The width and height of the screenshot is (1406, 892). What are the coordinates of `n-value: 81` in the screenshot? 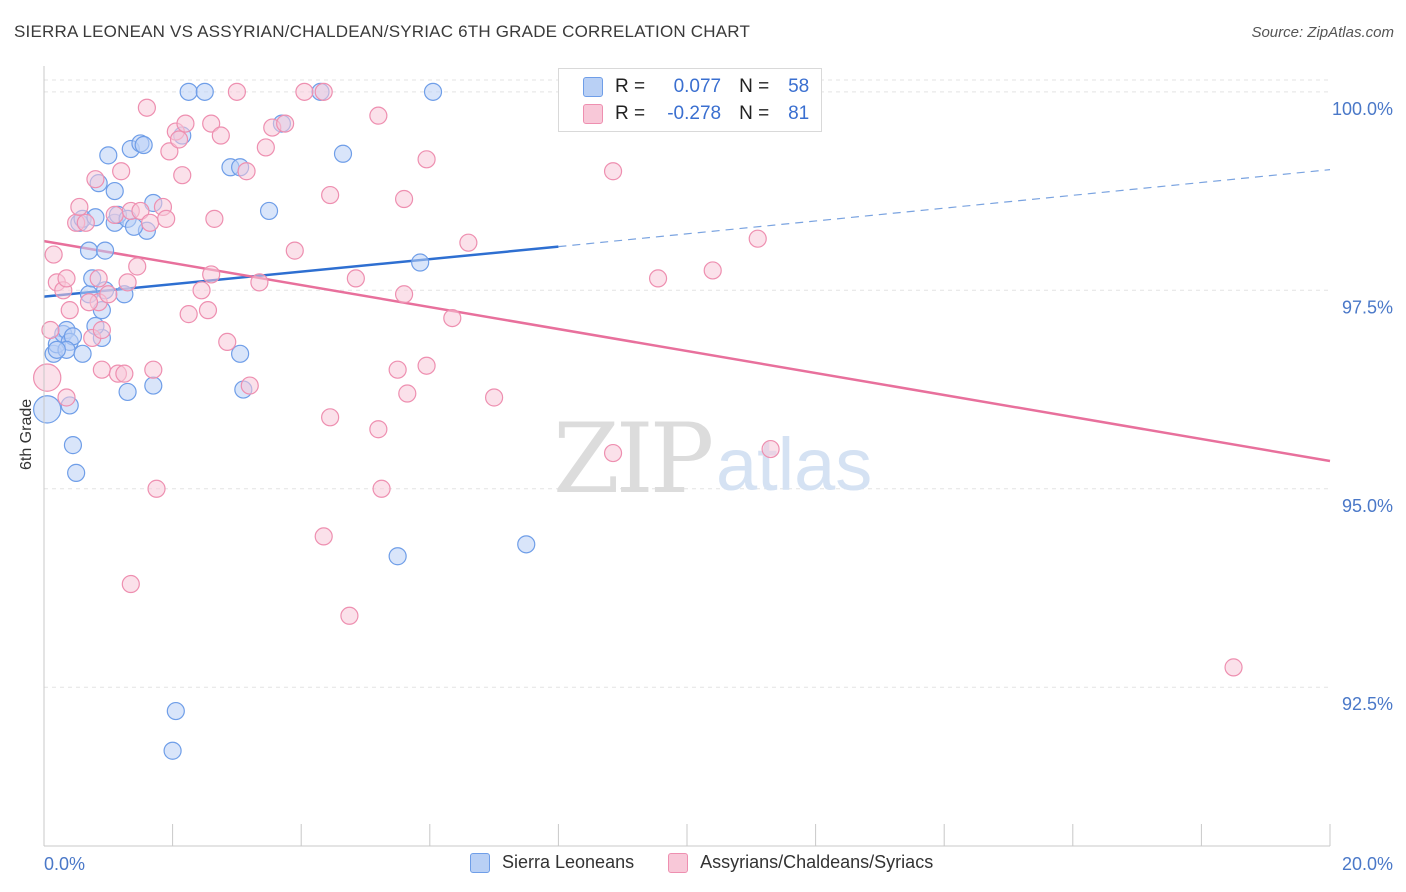 It's located at (799, 113).